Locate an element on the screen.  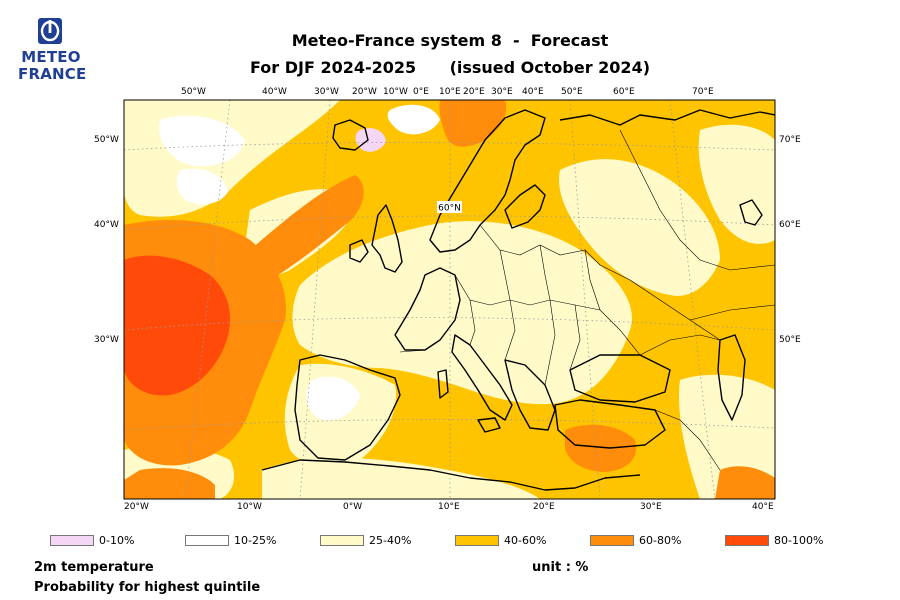
legend-label: 10-25% is located at coordinates (255, 540).